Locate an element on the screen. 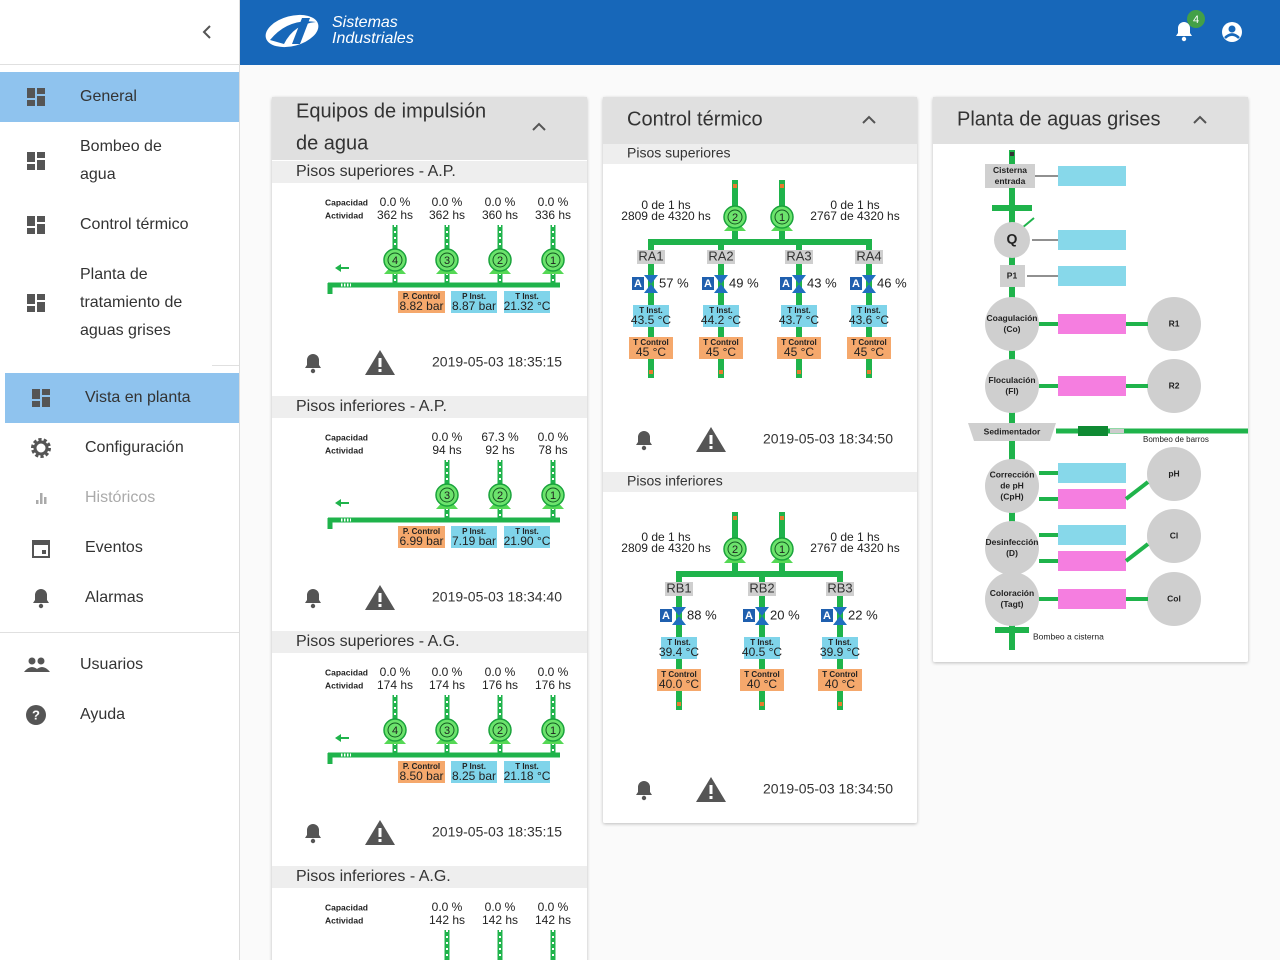  node-label: (D) is located at coordinates (1012, 553).